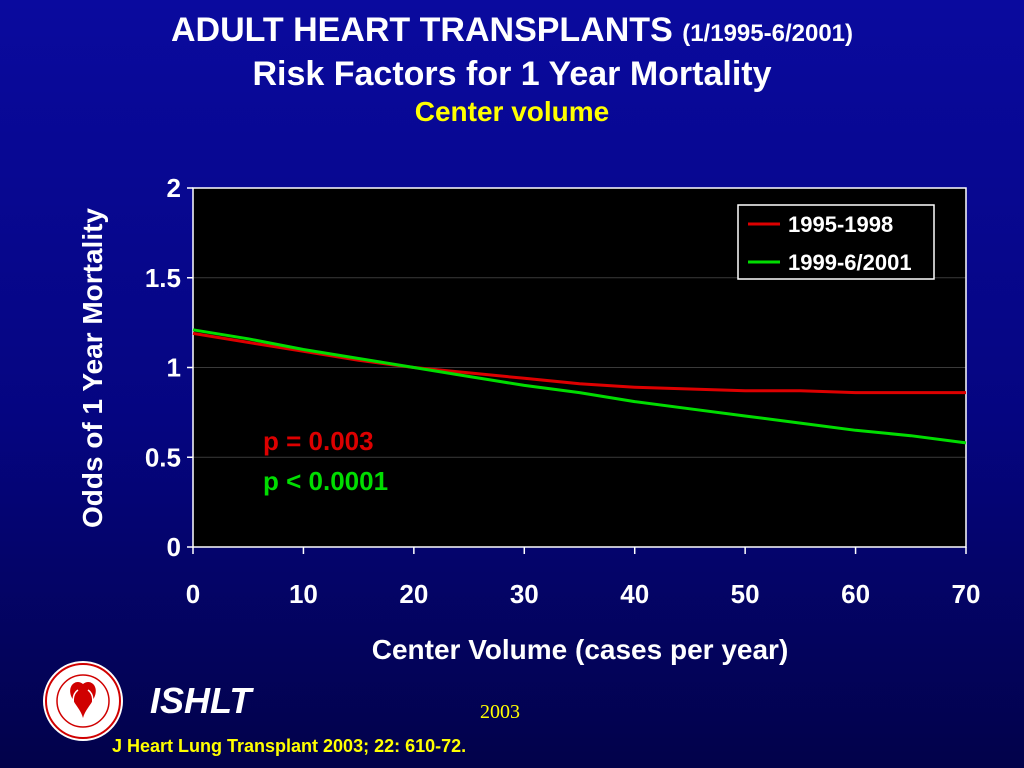 Image resolution: width=1024 pixels, height=768 pixels. Describe the element at coordinates (201, 700) in the screenshot. I see `ishlt-label: ISHLT` at that location.